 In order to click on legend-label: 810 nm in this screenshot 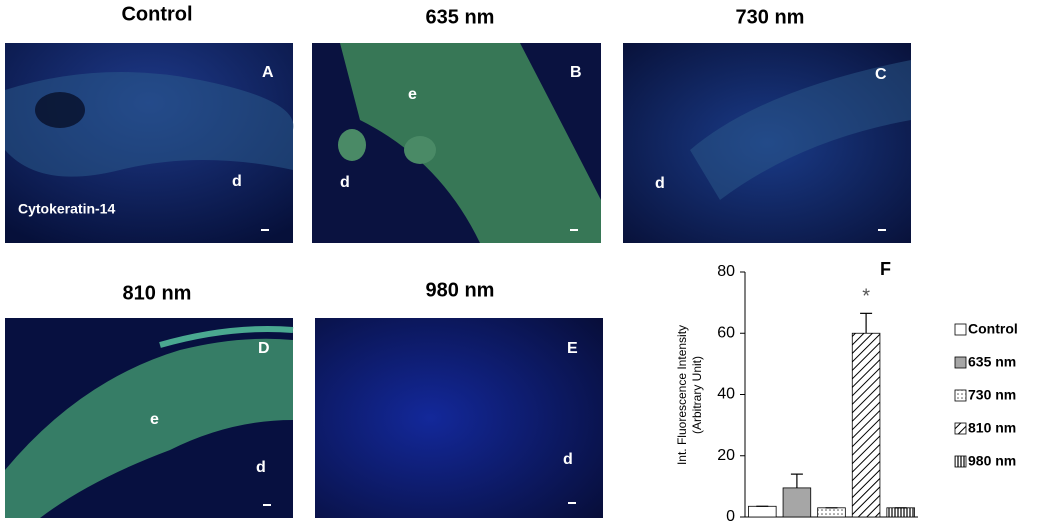, I will do `click(992, 428)`.